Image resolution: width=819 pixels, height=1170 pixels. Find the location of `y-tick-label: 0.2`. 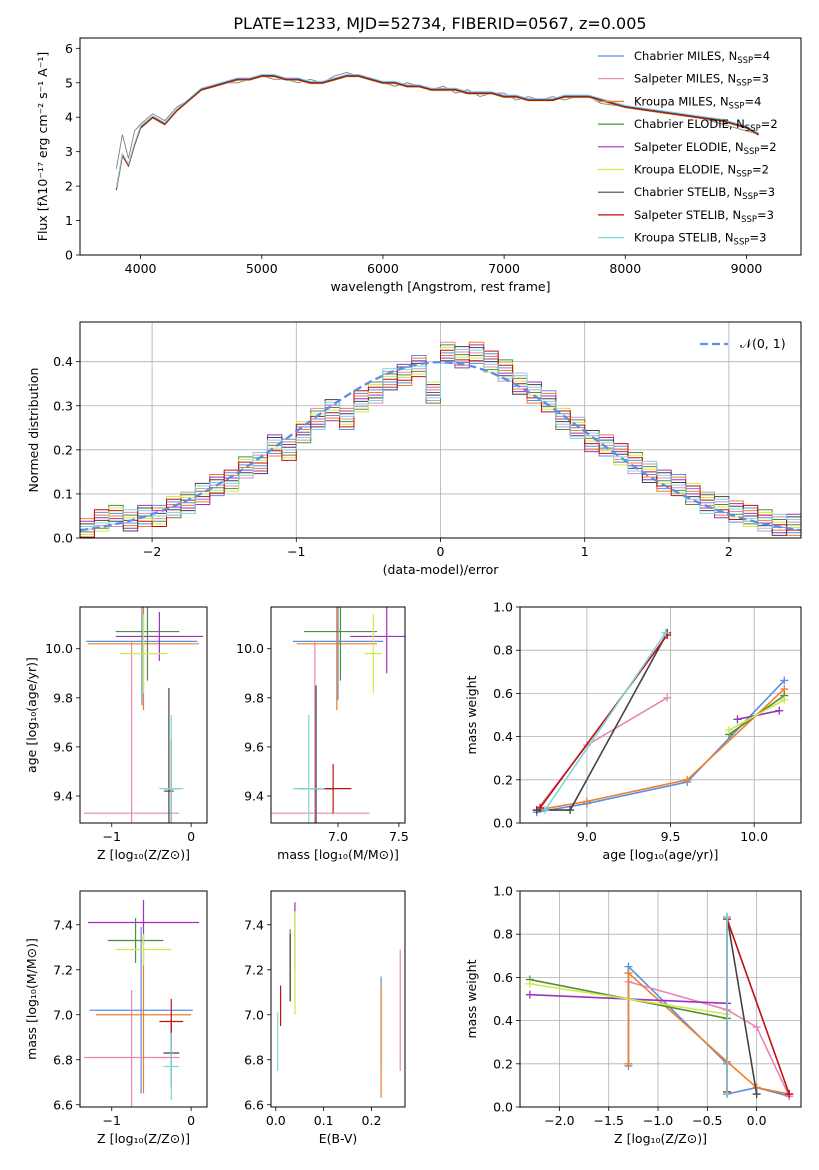

y-tick-label: 0.2 is located at coordinates (63, 449).